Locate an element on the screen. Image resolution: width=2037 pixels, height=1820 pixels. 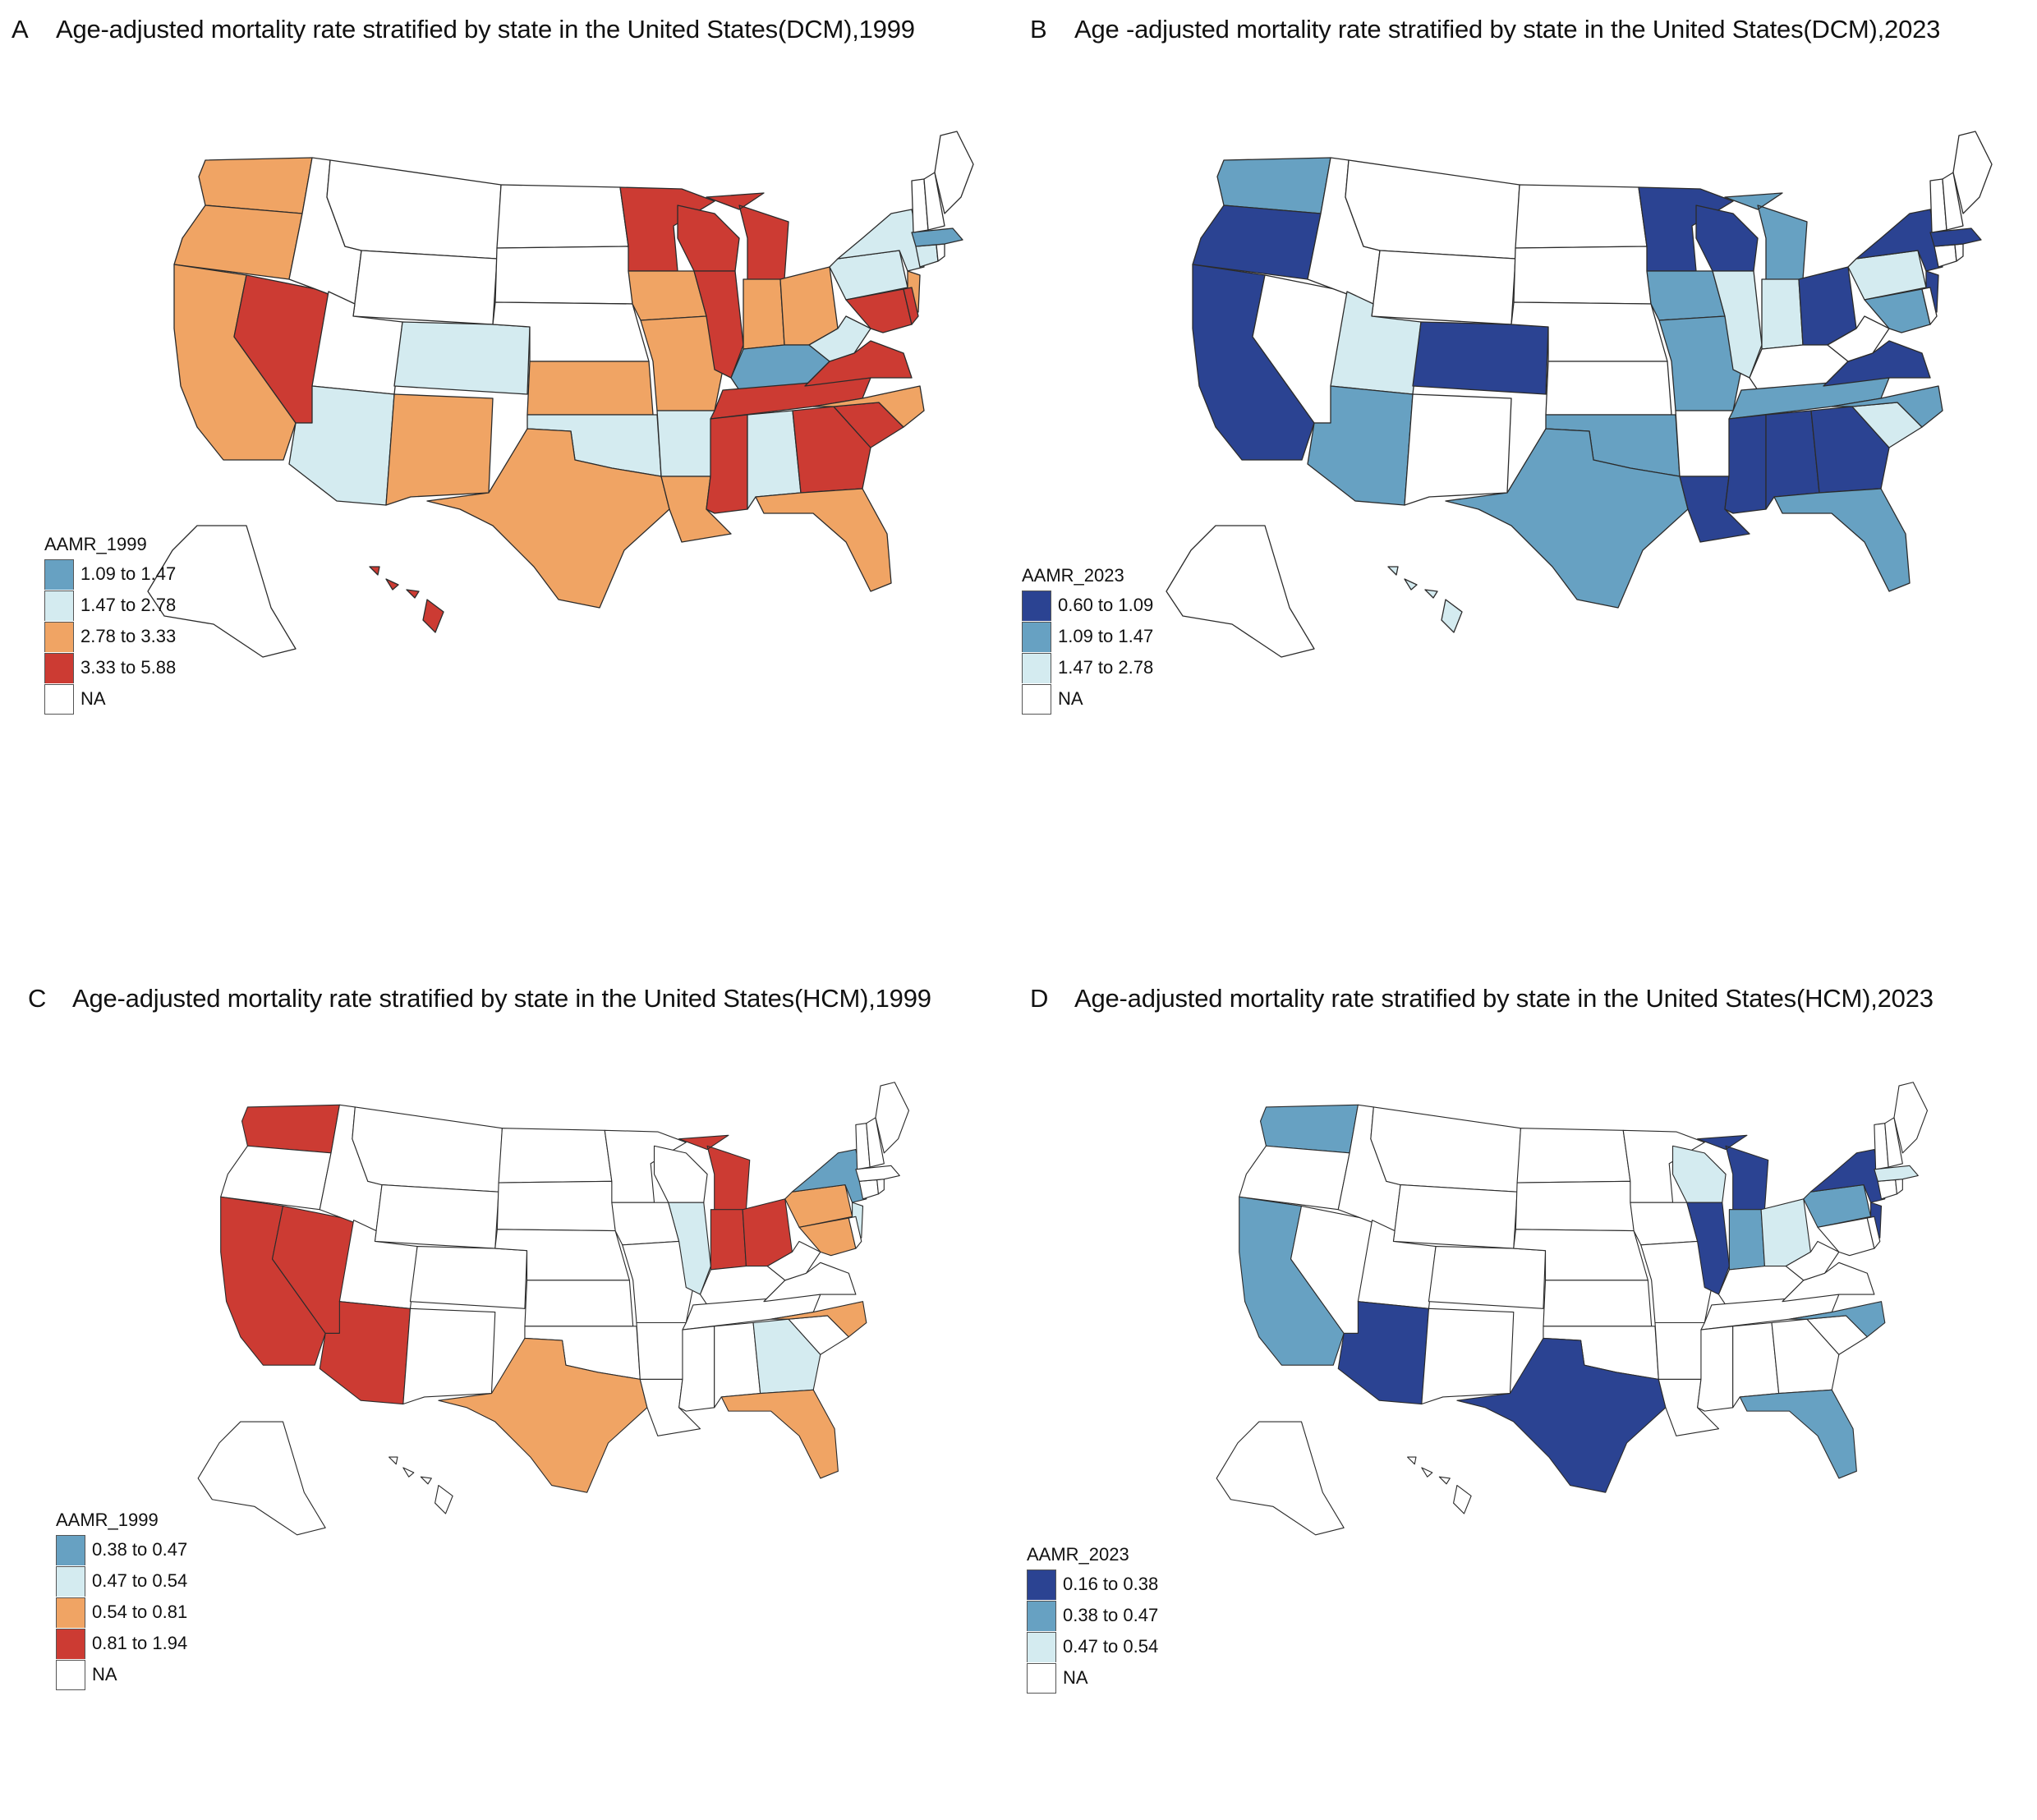
state-fl: FL: 0.38 to 0.47 is located at coordinates (1798, 1434).